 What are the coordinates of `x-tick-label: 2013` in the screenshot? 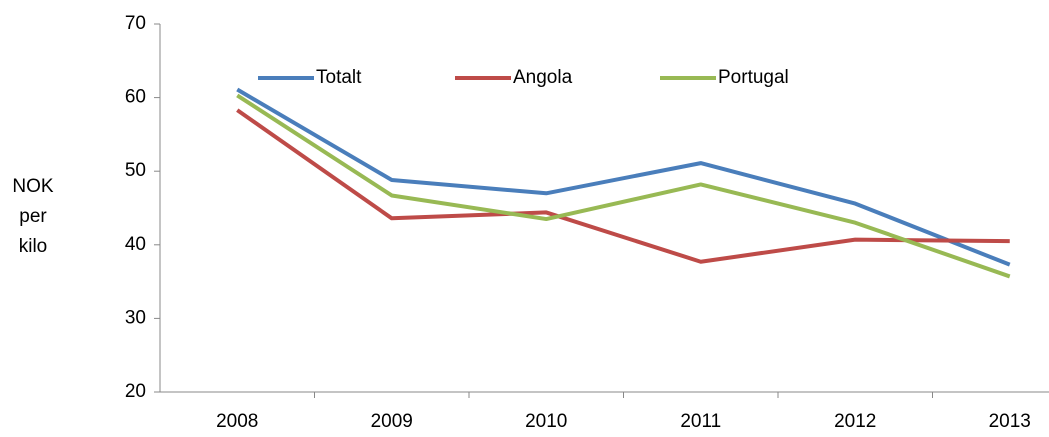 It's located at (1010, 421).